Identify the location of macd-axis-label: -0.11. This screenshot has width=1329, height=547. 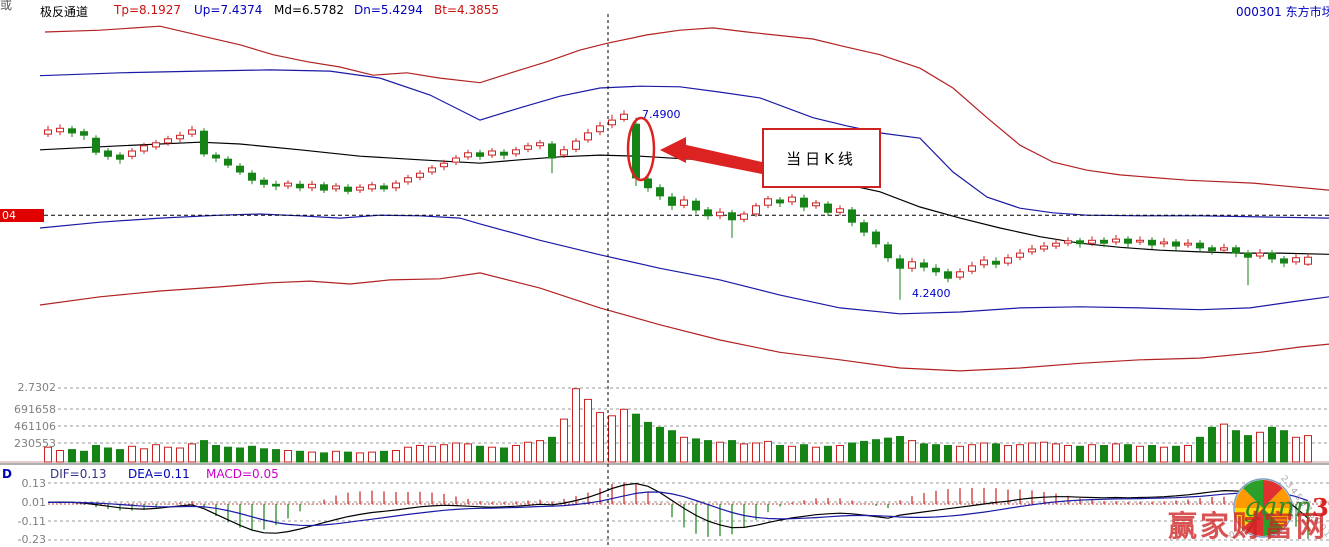
(31, 521).